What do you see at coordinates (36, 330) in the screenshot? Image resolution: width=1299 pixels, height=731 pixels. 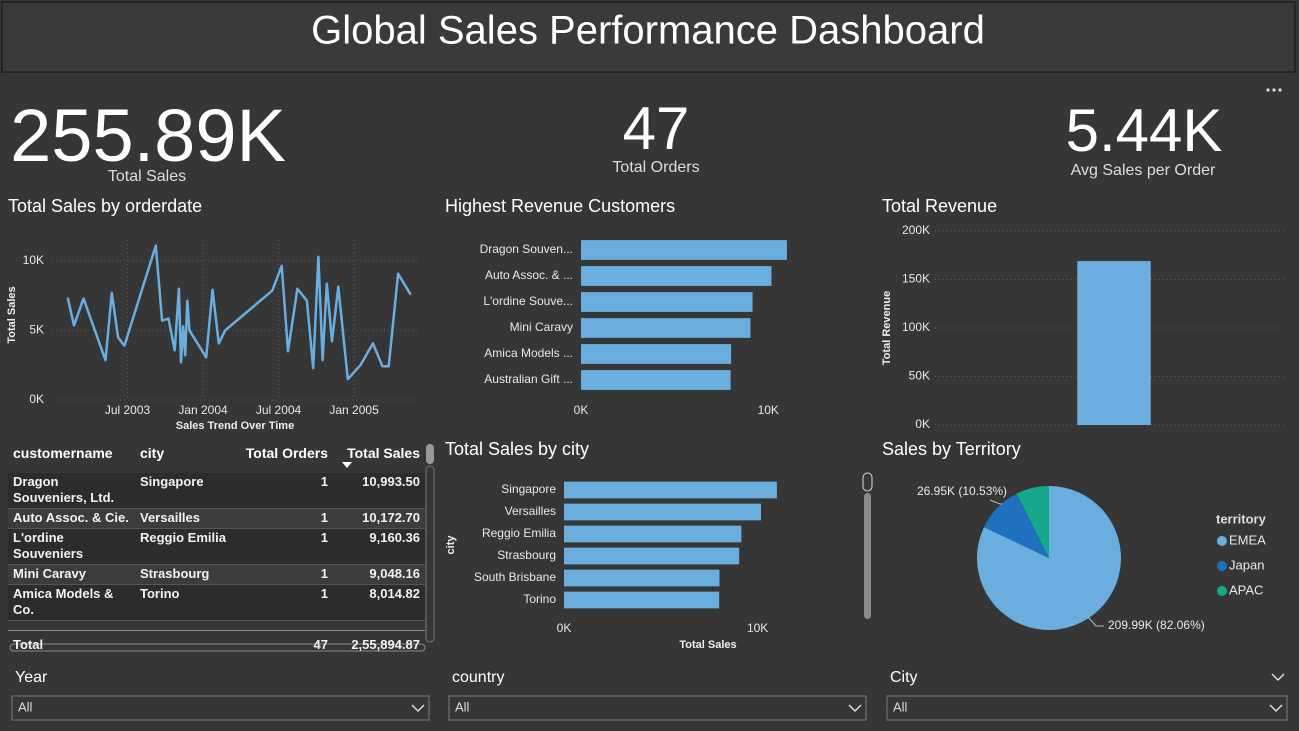 I see `y-tick-label: 5K` at bounding box center [36, 330].